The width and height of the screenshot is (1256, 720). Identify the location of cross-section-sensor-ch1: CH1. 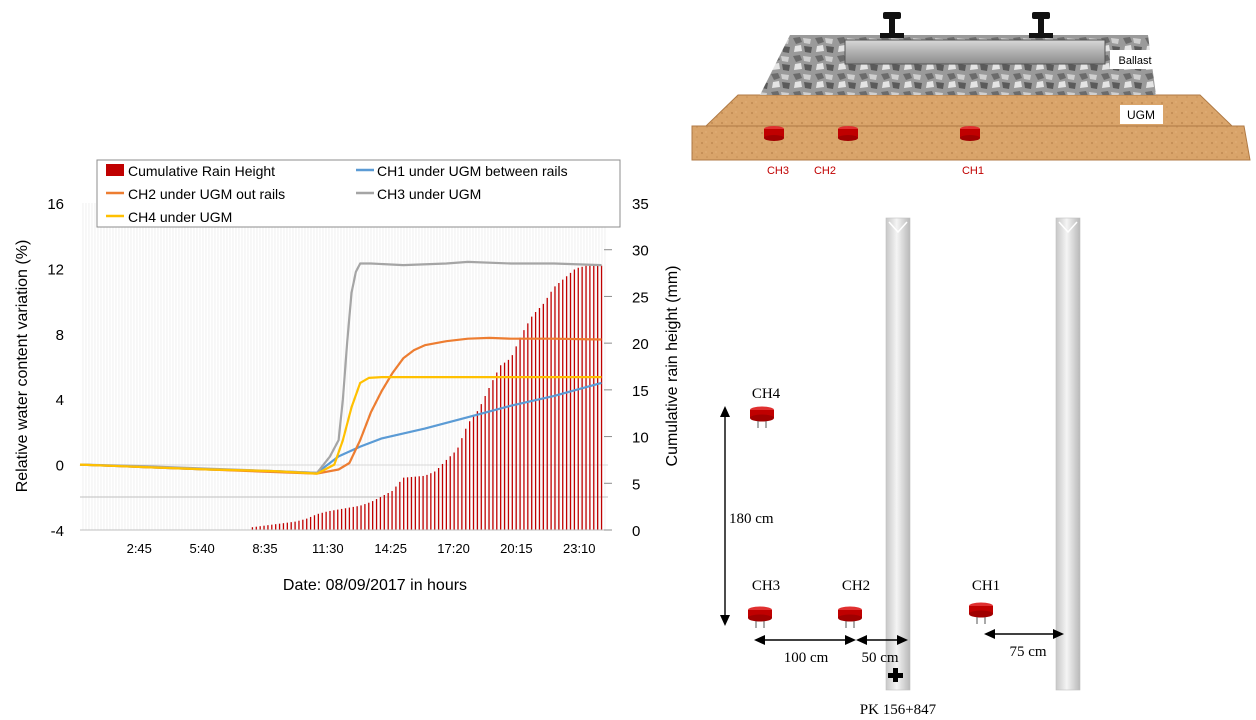
(972, 151).